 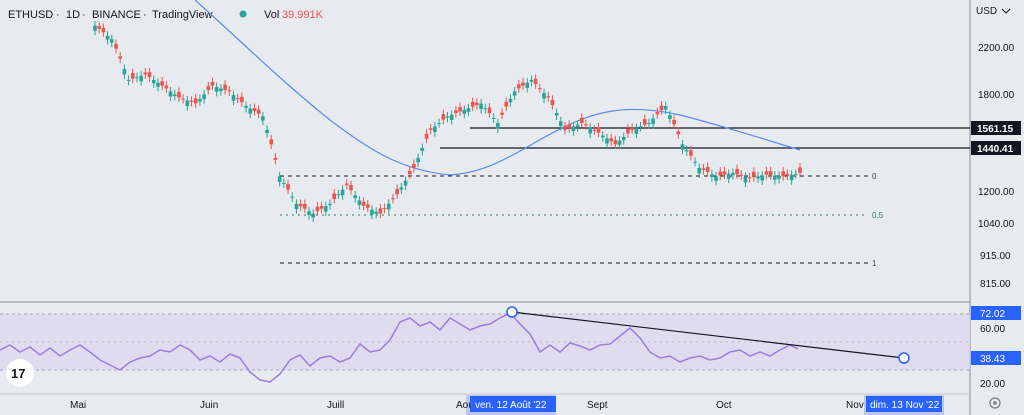 What do you see at coordinates (116, 15) in the screenshot?
I see `header-exchange: BINANCE` at bounding box center [116, 15].